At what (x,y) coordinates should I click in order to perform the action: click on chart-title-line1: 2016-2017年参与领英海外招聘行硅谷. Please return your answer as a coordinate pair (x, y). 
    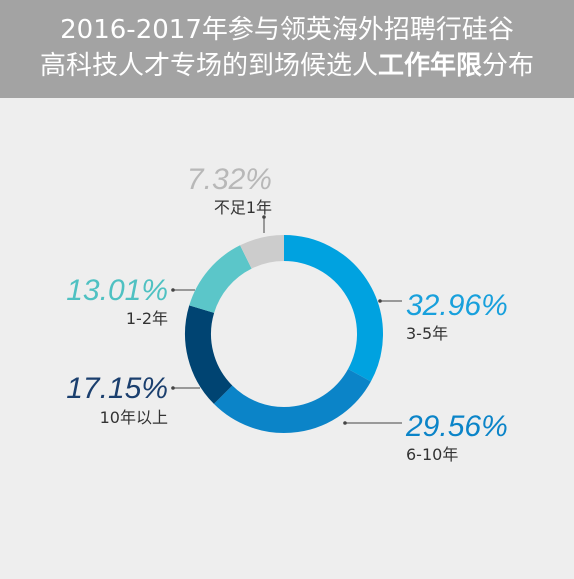
    Looking at the image, I should click on (287, 30).